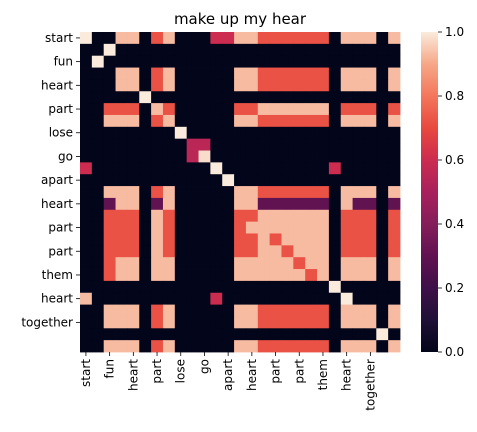 The height and width of the screenshot is (432, 477). Describe the element at coordinates (47, 322) in the screenshot. I see `y-tick-label: together` at that location.